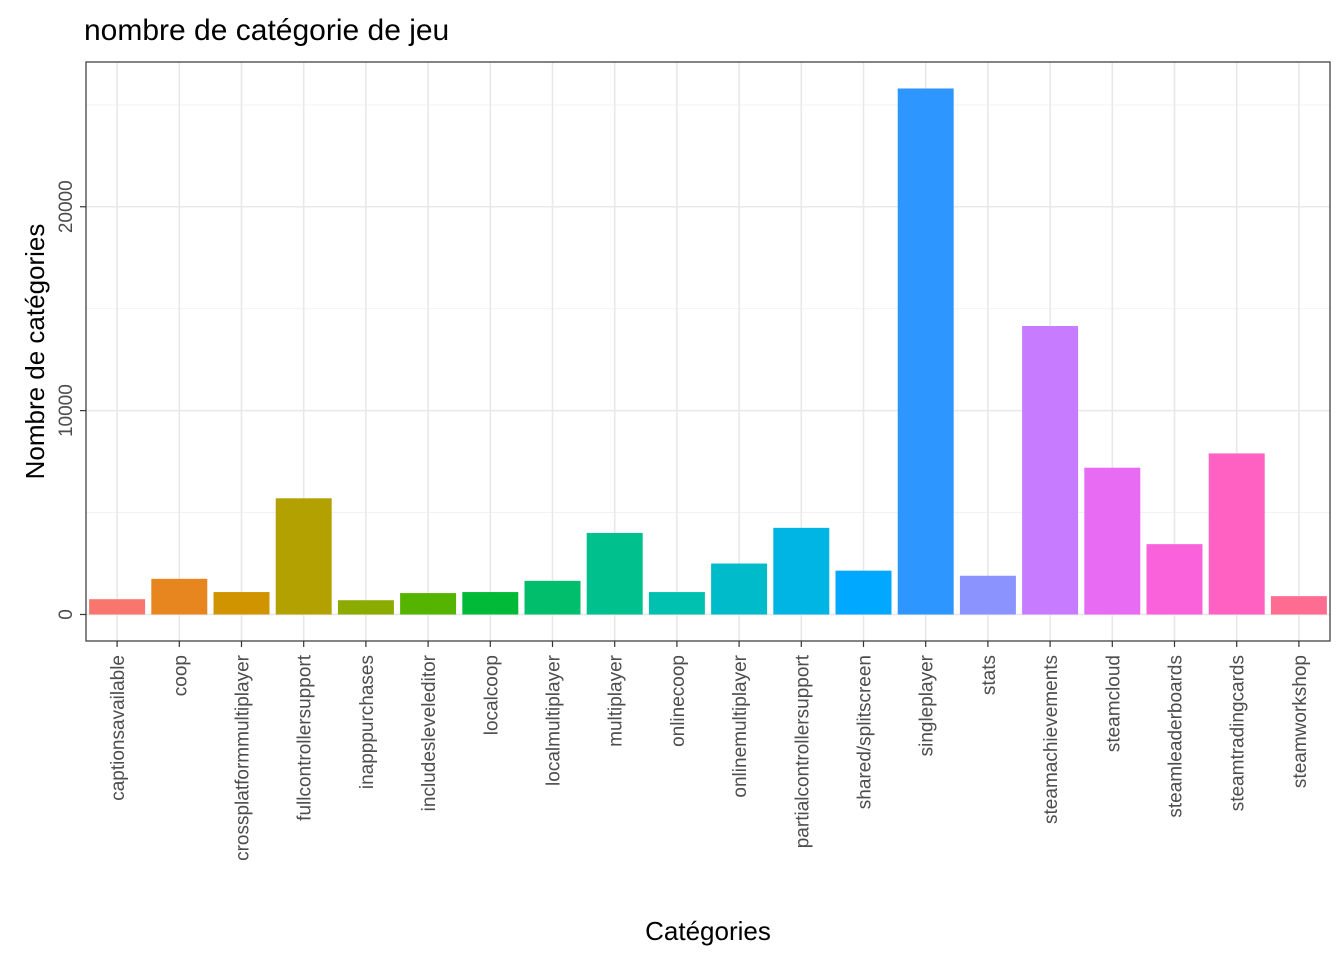 The image size is (1344, 960). What do you see at coordinates (740, 725) in the screenshot?
I see `x-tick-label: onlinemultiplayer` at bounding box center [740, 725].